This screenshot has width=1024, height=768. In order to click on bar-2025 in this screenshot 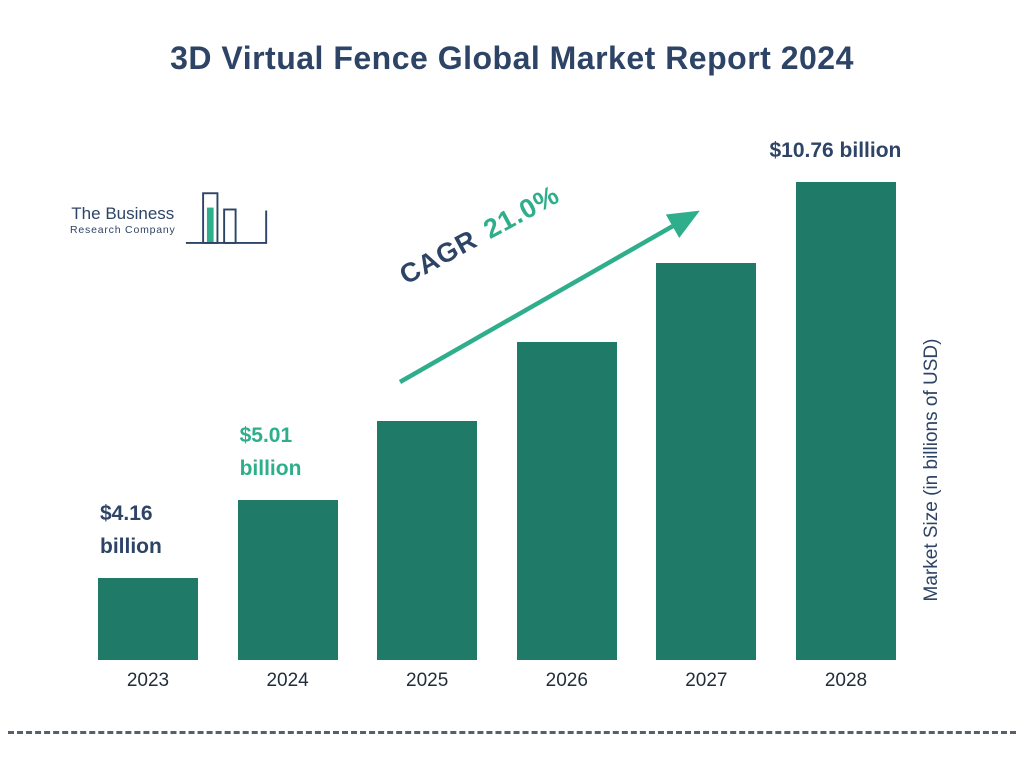, I will do `click(427, 540)`.